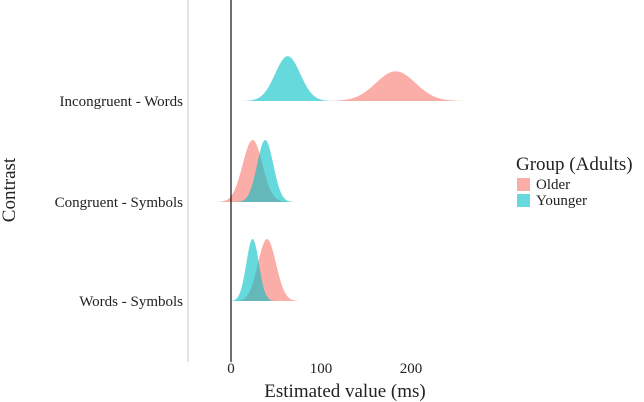 This screenshot has width=644, height=402. I want to click on x-tick-label: 200, so click(411, 369).